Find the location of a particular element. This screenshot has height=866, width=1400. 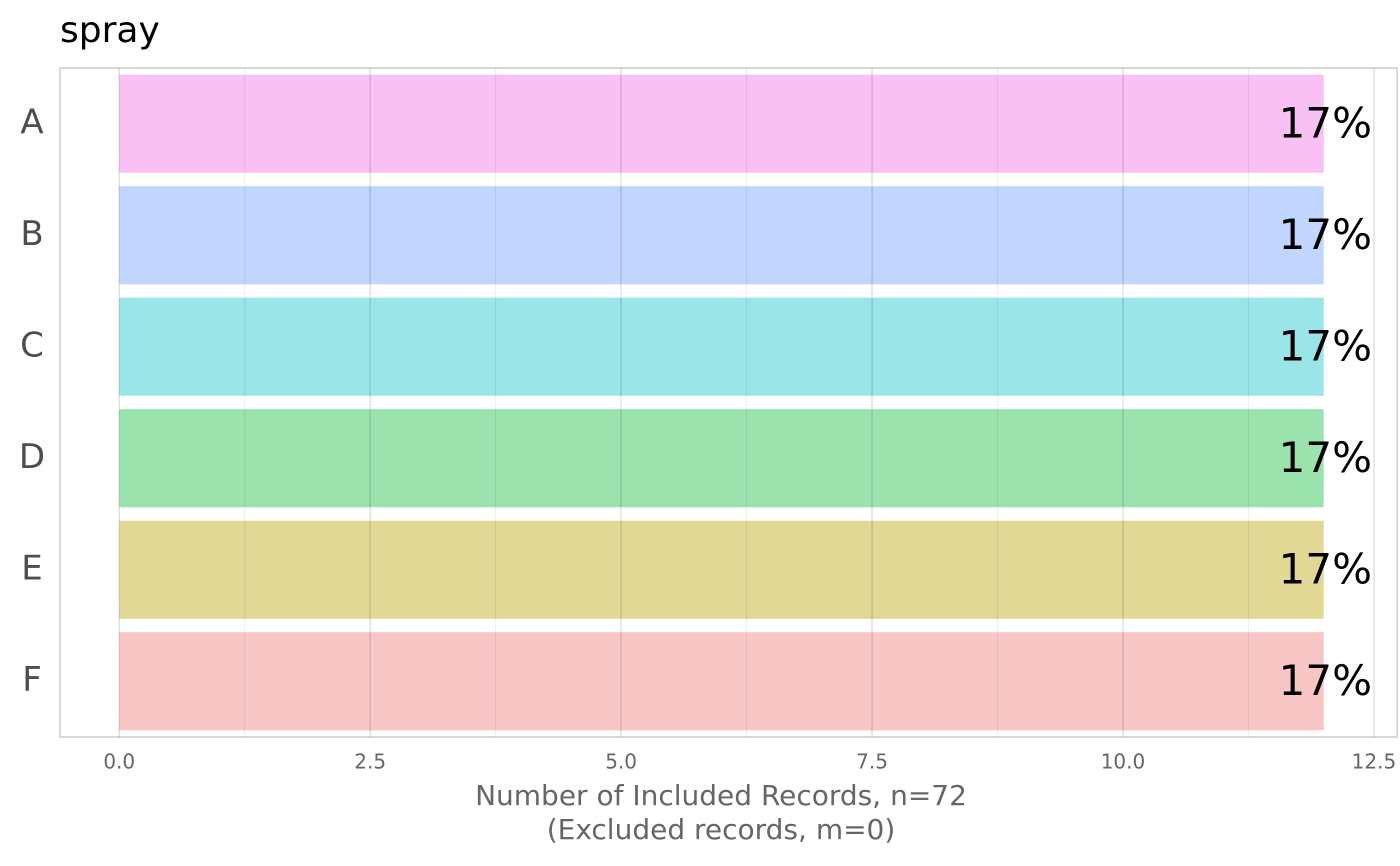

x-axis-title: Number of Included Records, n=72 is located at coordinates (721, 795).